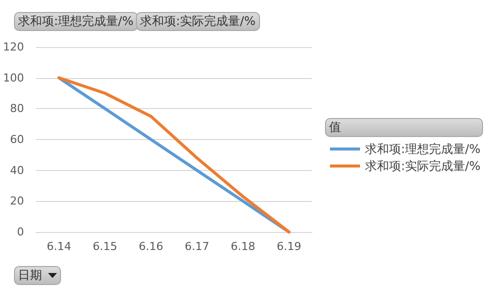  What do you see at coordinates (198, 21) in the screenshot?
I see `text: 求和项:实际完成量/%` at bounding box center [198, 21].